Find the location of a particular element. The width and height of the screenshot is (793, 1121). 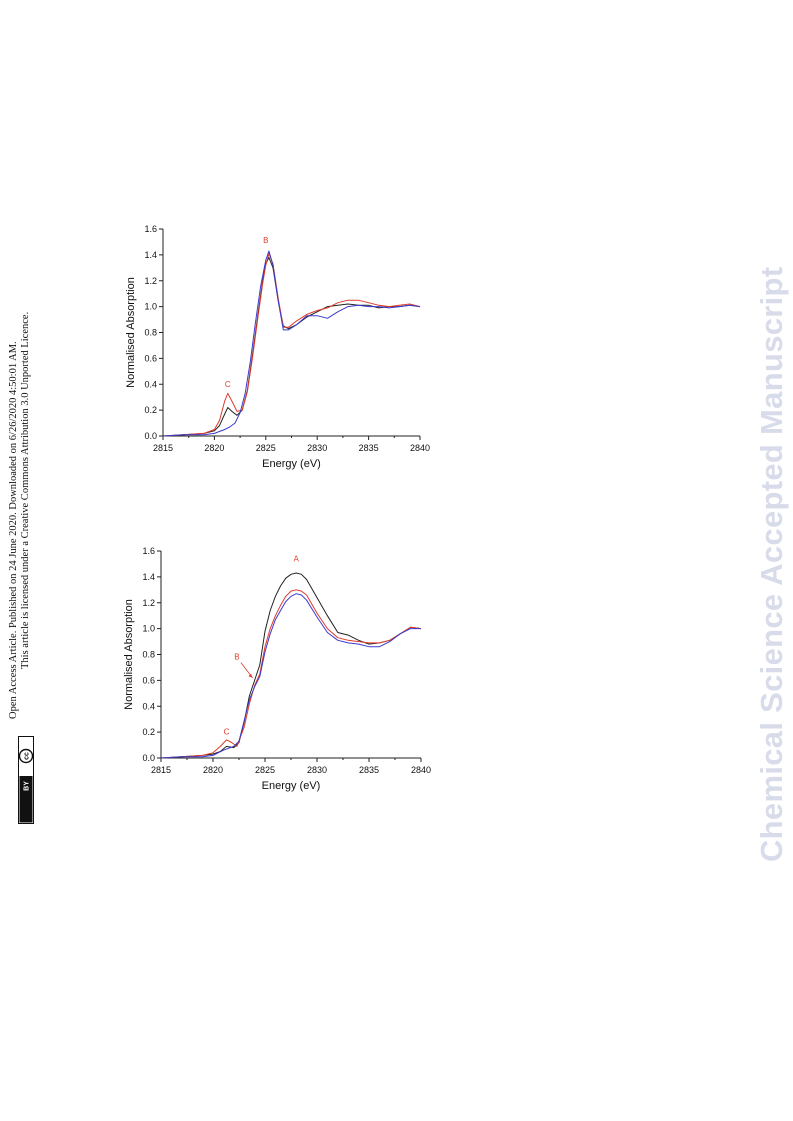

by-label: BY is located at coordinates (27, 786).